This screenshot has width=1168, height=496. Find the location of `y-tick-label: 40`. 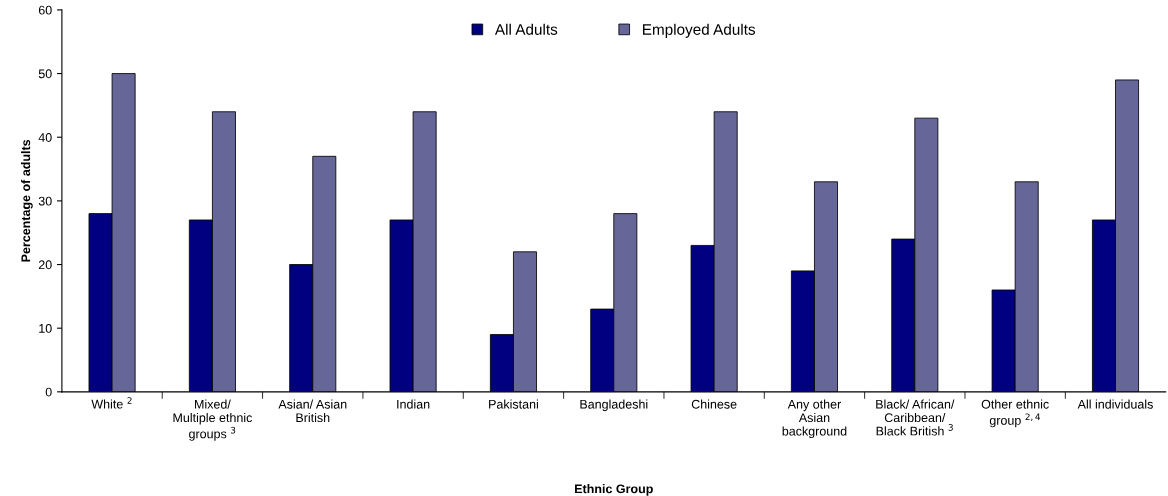

y-tick-label: 40 is located at coordinates (45, 137).